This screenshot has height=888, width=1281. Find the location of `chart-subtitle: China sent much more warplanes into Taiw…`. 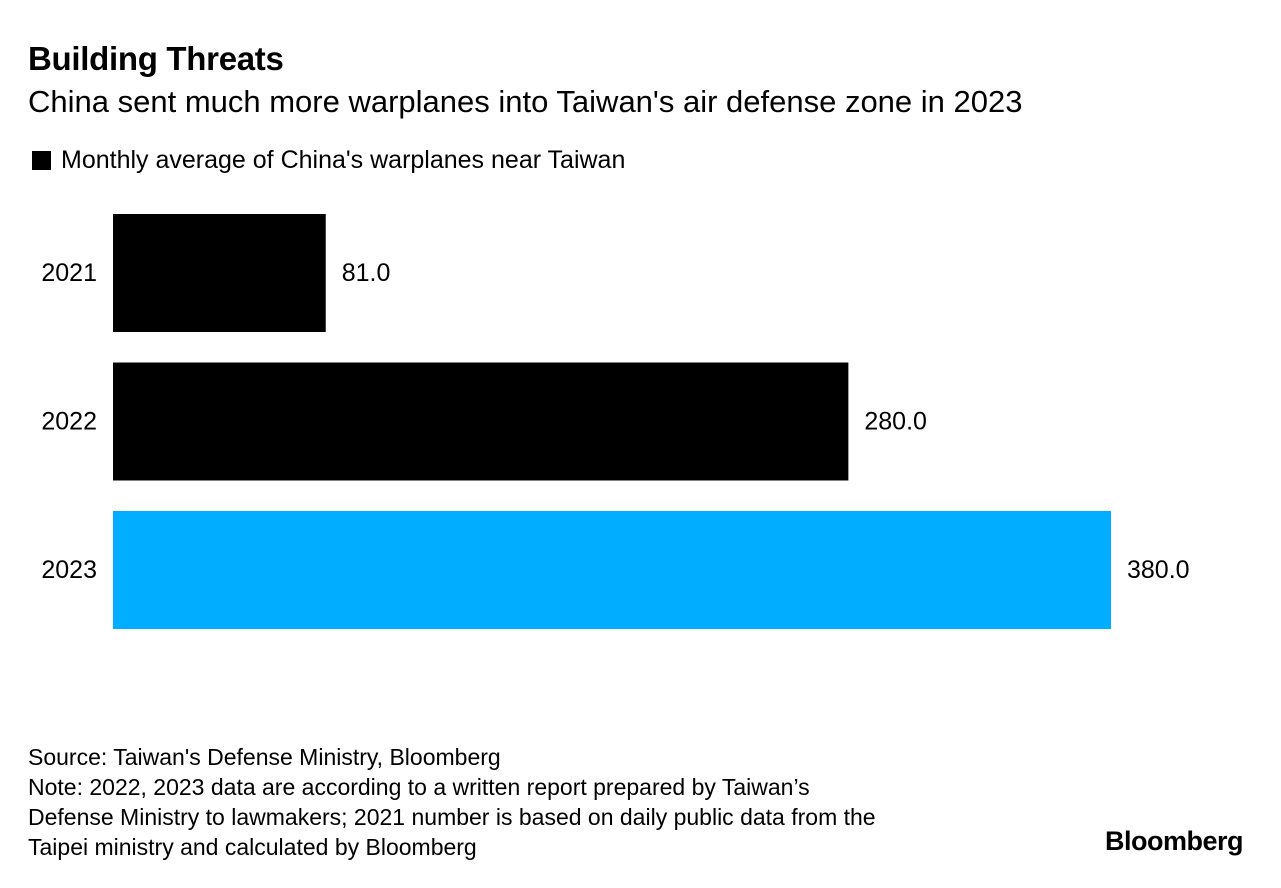

chart-subtitle: China sent much more warplanes into Taiw… is located at coordinates (525, 101).